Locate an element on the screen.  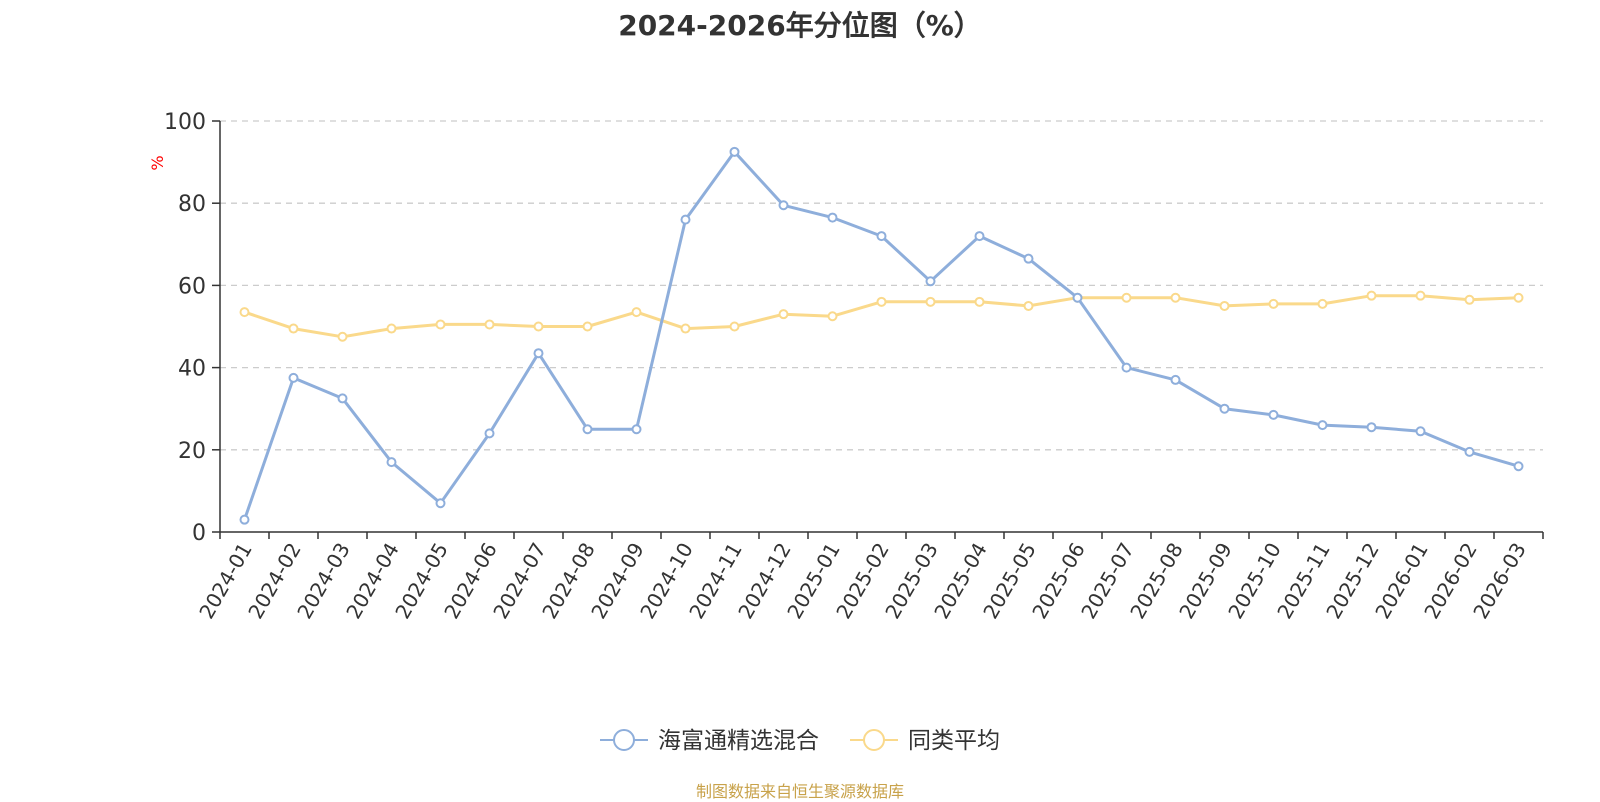
y-axis-label: % is located at coordinates (157, 162).